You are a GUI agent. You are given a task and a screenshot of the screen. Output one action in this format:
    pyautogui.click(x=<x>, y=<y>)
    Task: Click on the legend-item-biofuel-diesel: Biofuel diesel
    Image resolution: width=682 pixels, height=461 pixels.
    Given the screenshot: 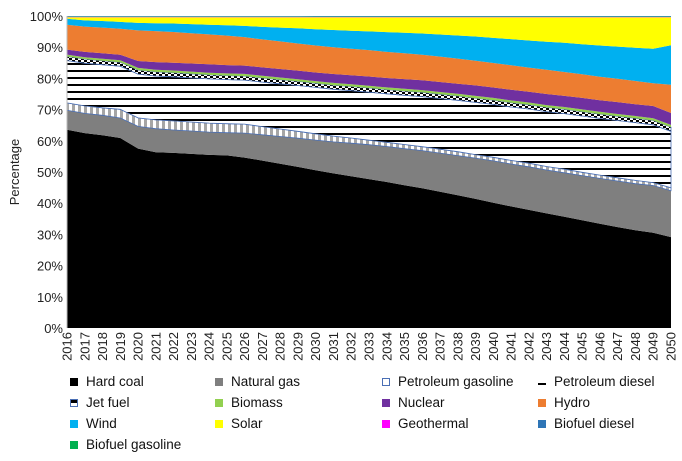 What is the action you would take?
    pyautogui.click(x=586, y=423)
    